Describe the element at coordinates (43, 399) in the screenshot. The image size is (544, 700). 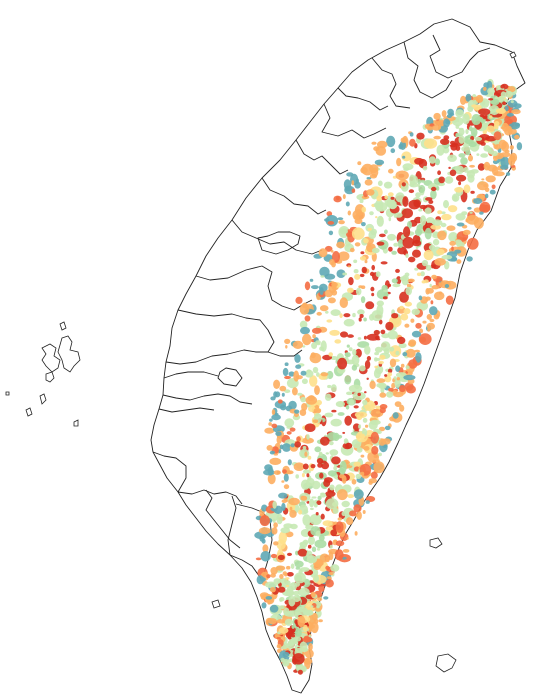
I see `penghu-island` at that location.